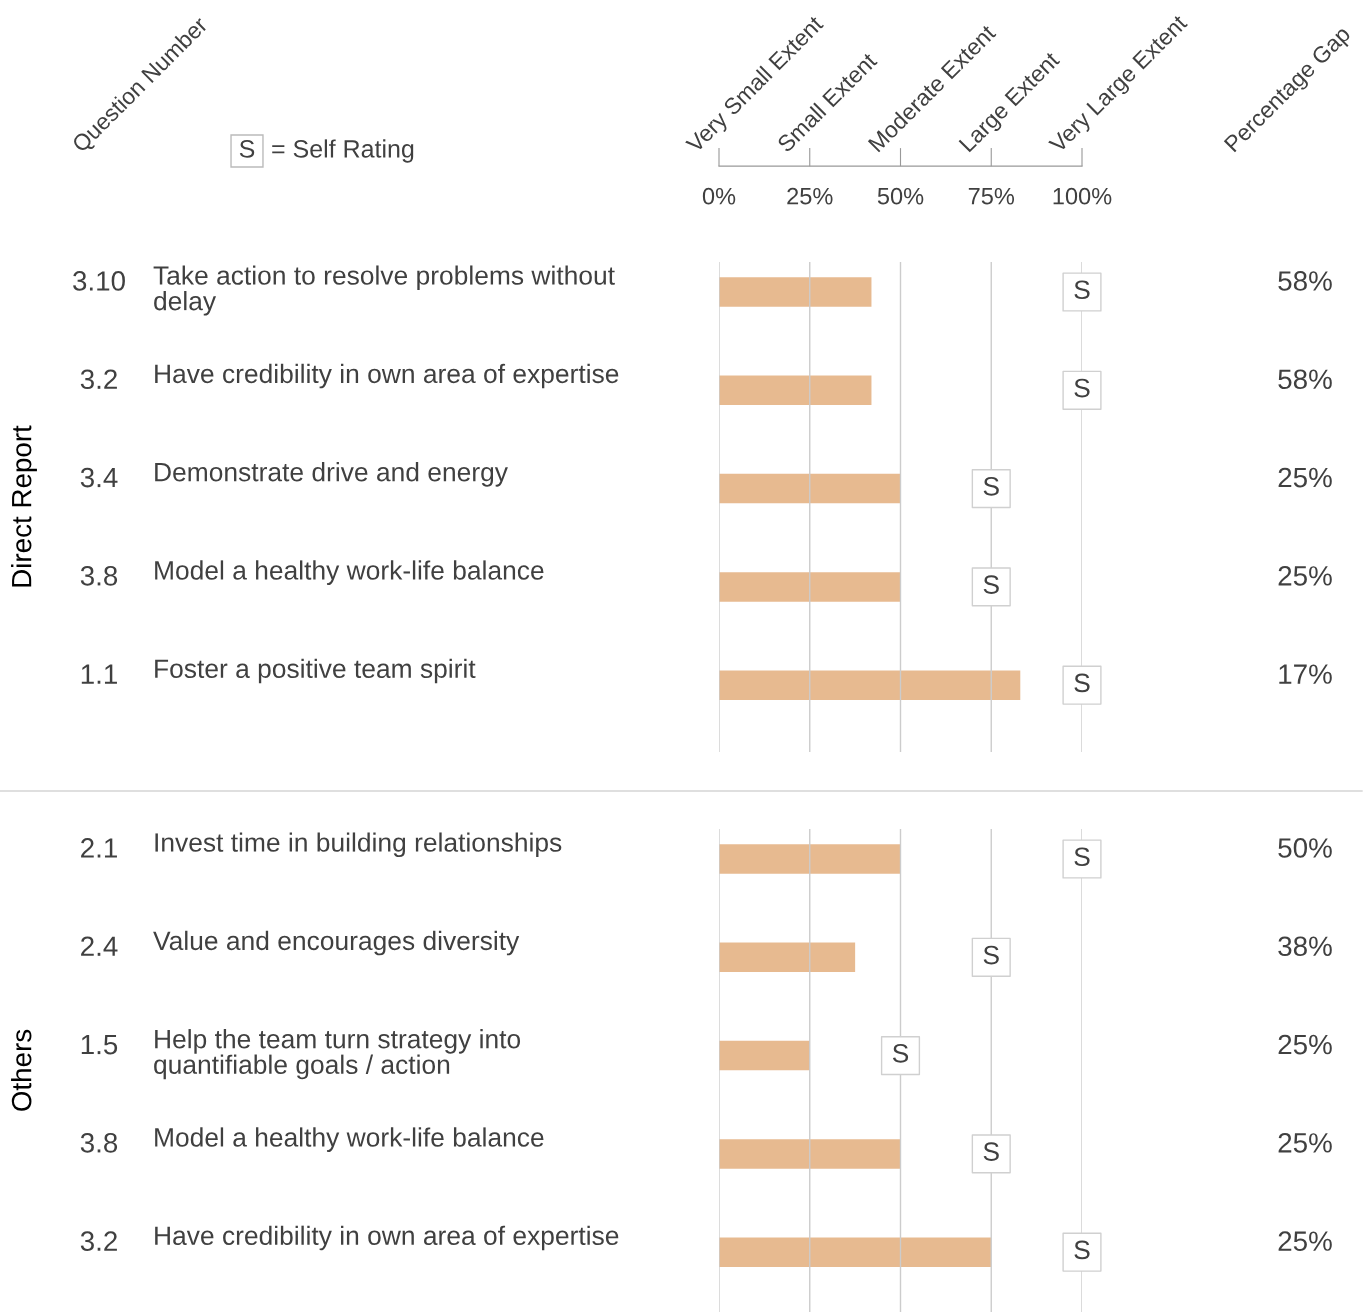 This screenshot has width=1371, height=1312. I want to click on text: 38%, so click(1305, 946).